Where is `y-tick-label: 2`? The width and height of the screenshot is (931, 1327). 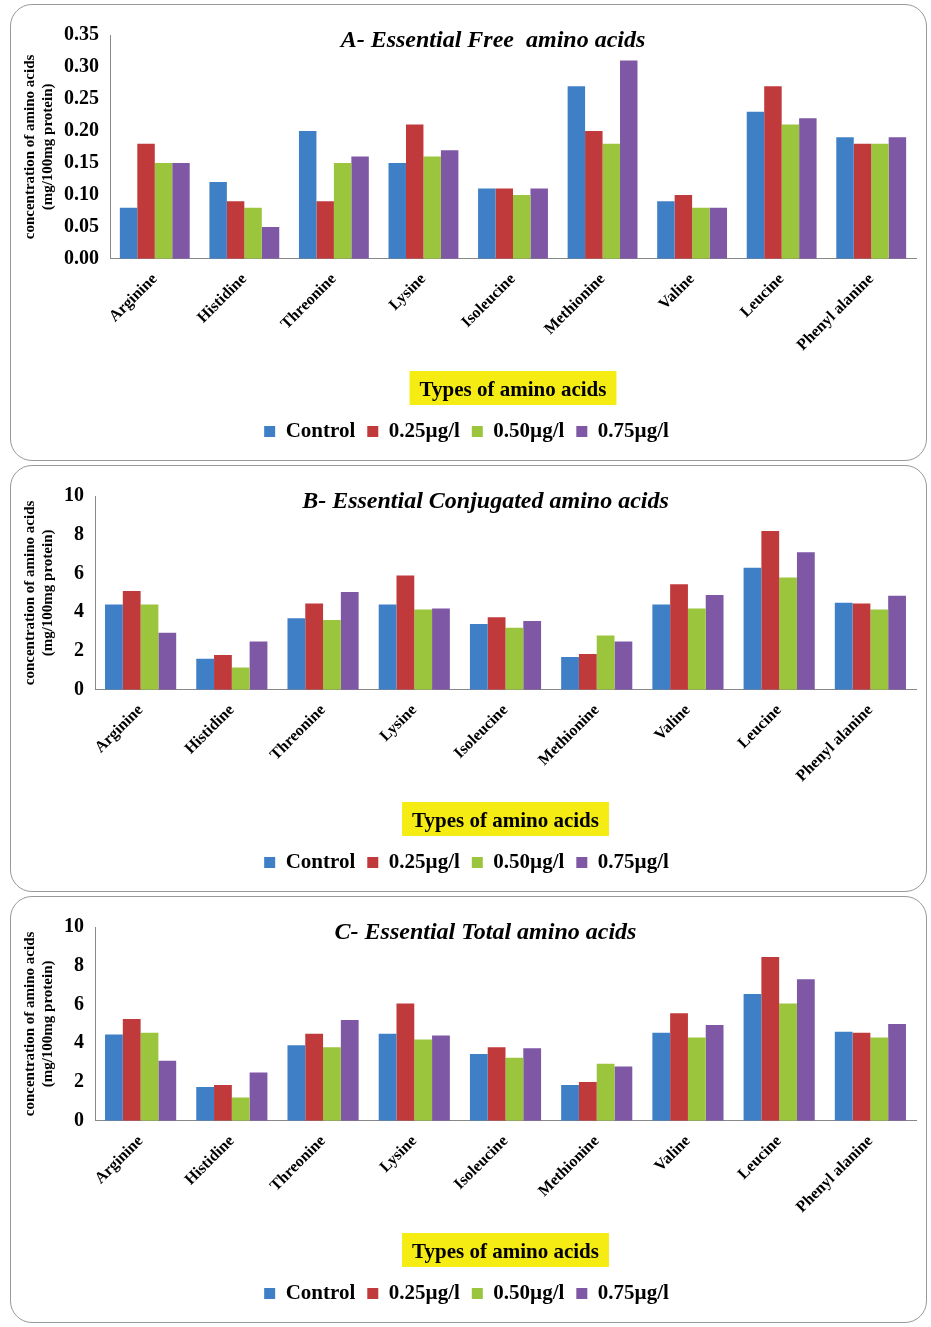
y-tick-label: 2 is located at coordinates (79, 649).